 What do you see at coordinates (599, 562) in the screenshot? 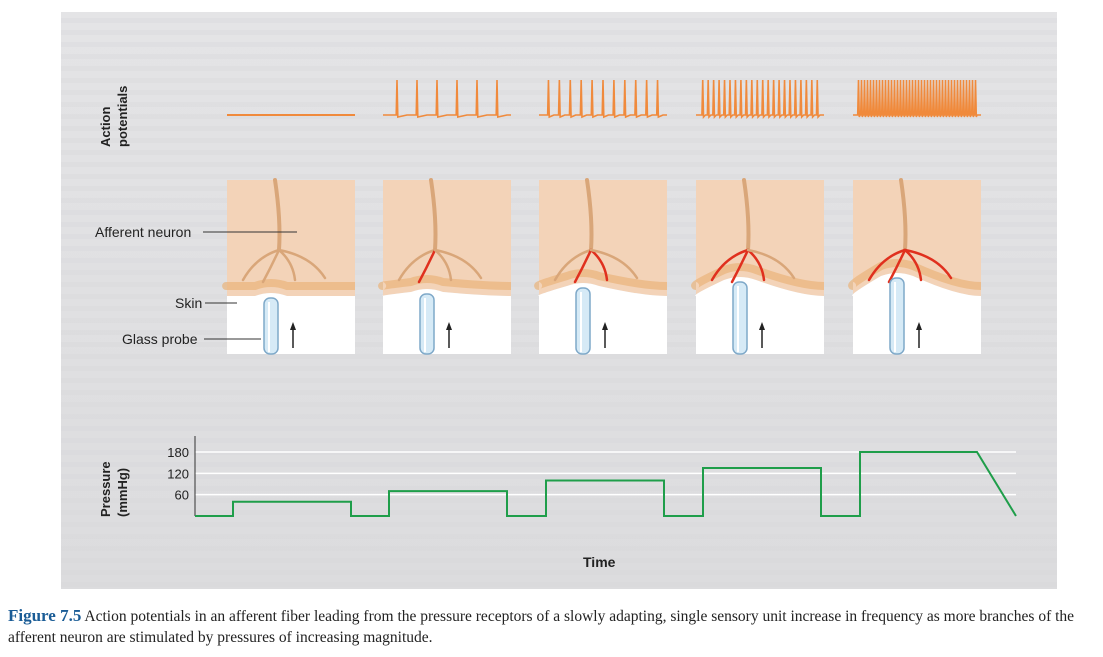
I see `time-axis-label: Time` at bounding box center [599, 562].